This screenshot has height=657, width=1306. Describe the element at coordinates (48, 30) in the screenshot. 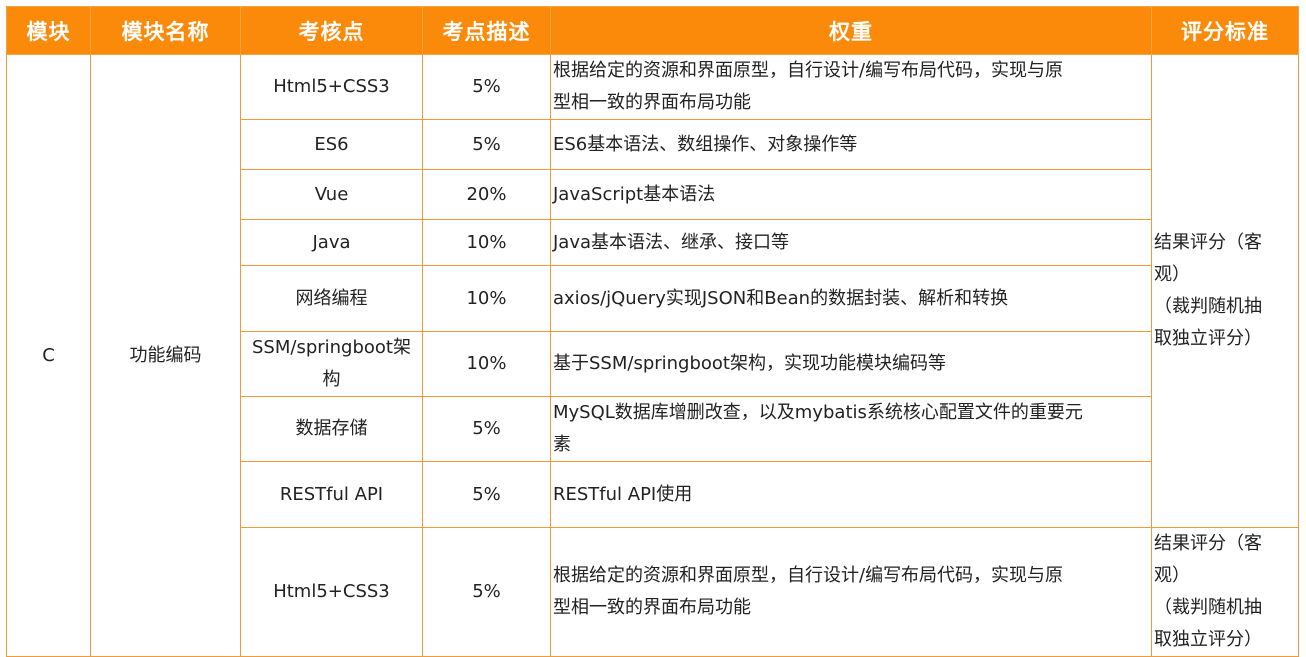

I see `header-module: 模块` at that location.